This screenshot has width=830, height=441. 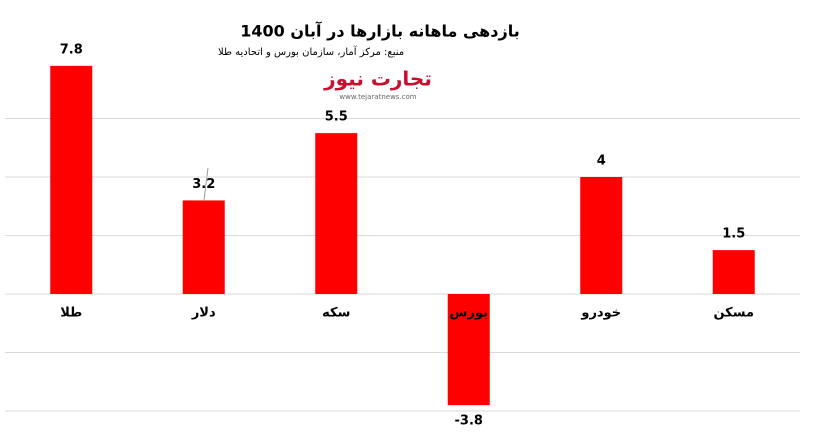 I want to click on x-tick-label: مسکن, so click(x=733, y=313).